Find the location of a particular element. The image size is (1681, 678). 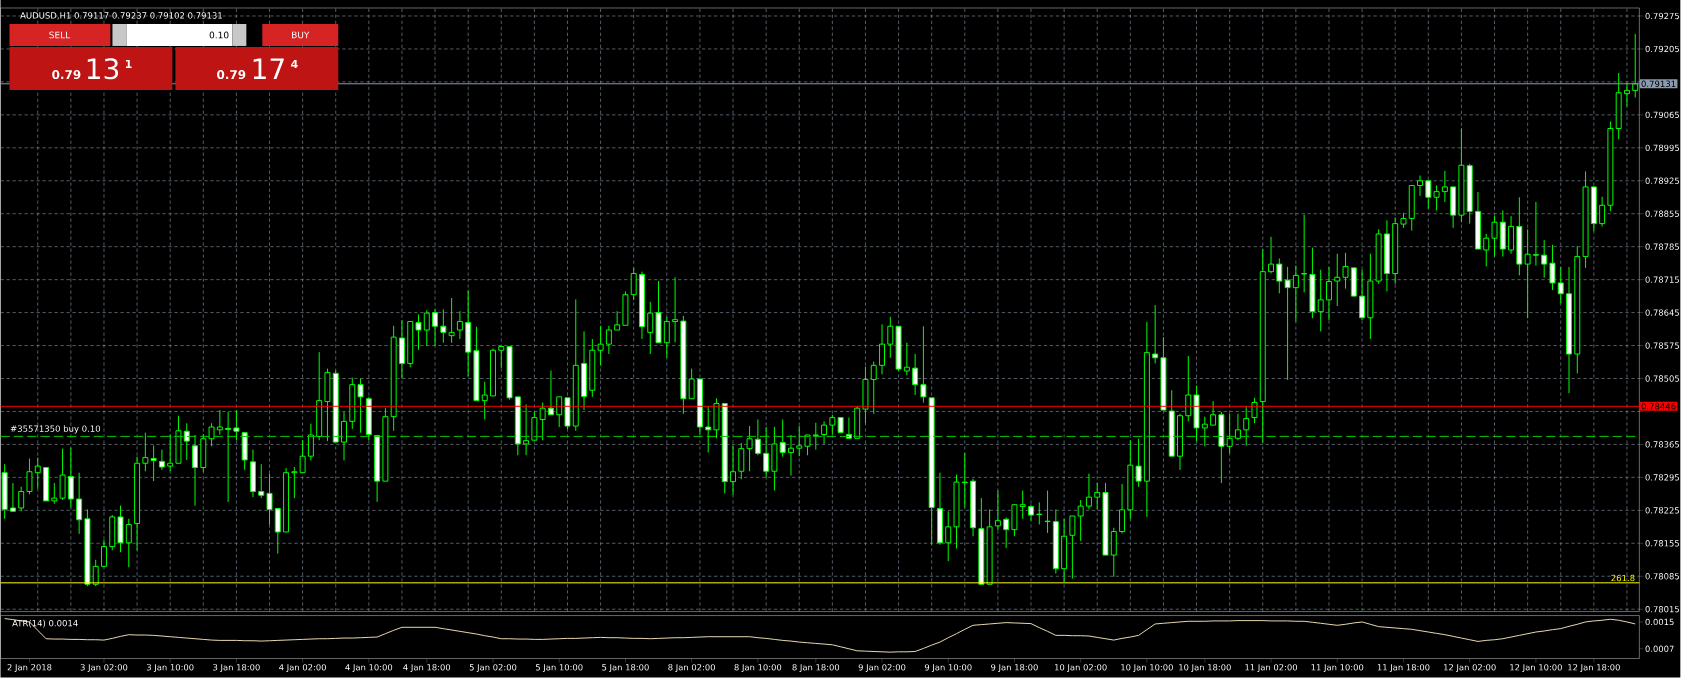

chart-title: ATR(14) 0.0014 is located at coordinates (45, 624).